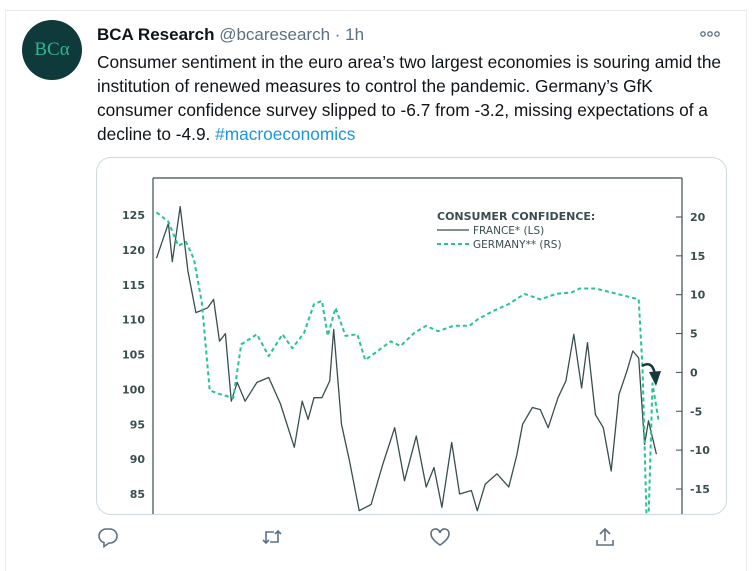 The height and width of the screenshot is (571, 756). Describe the element at coordinates (696, 411) in the screenshot. I see `right-tick-label: -5` at that location.